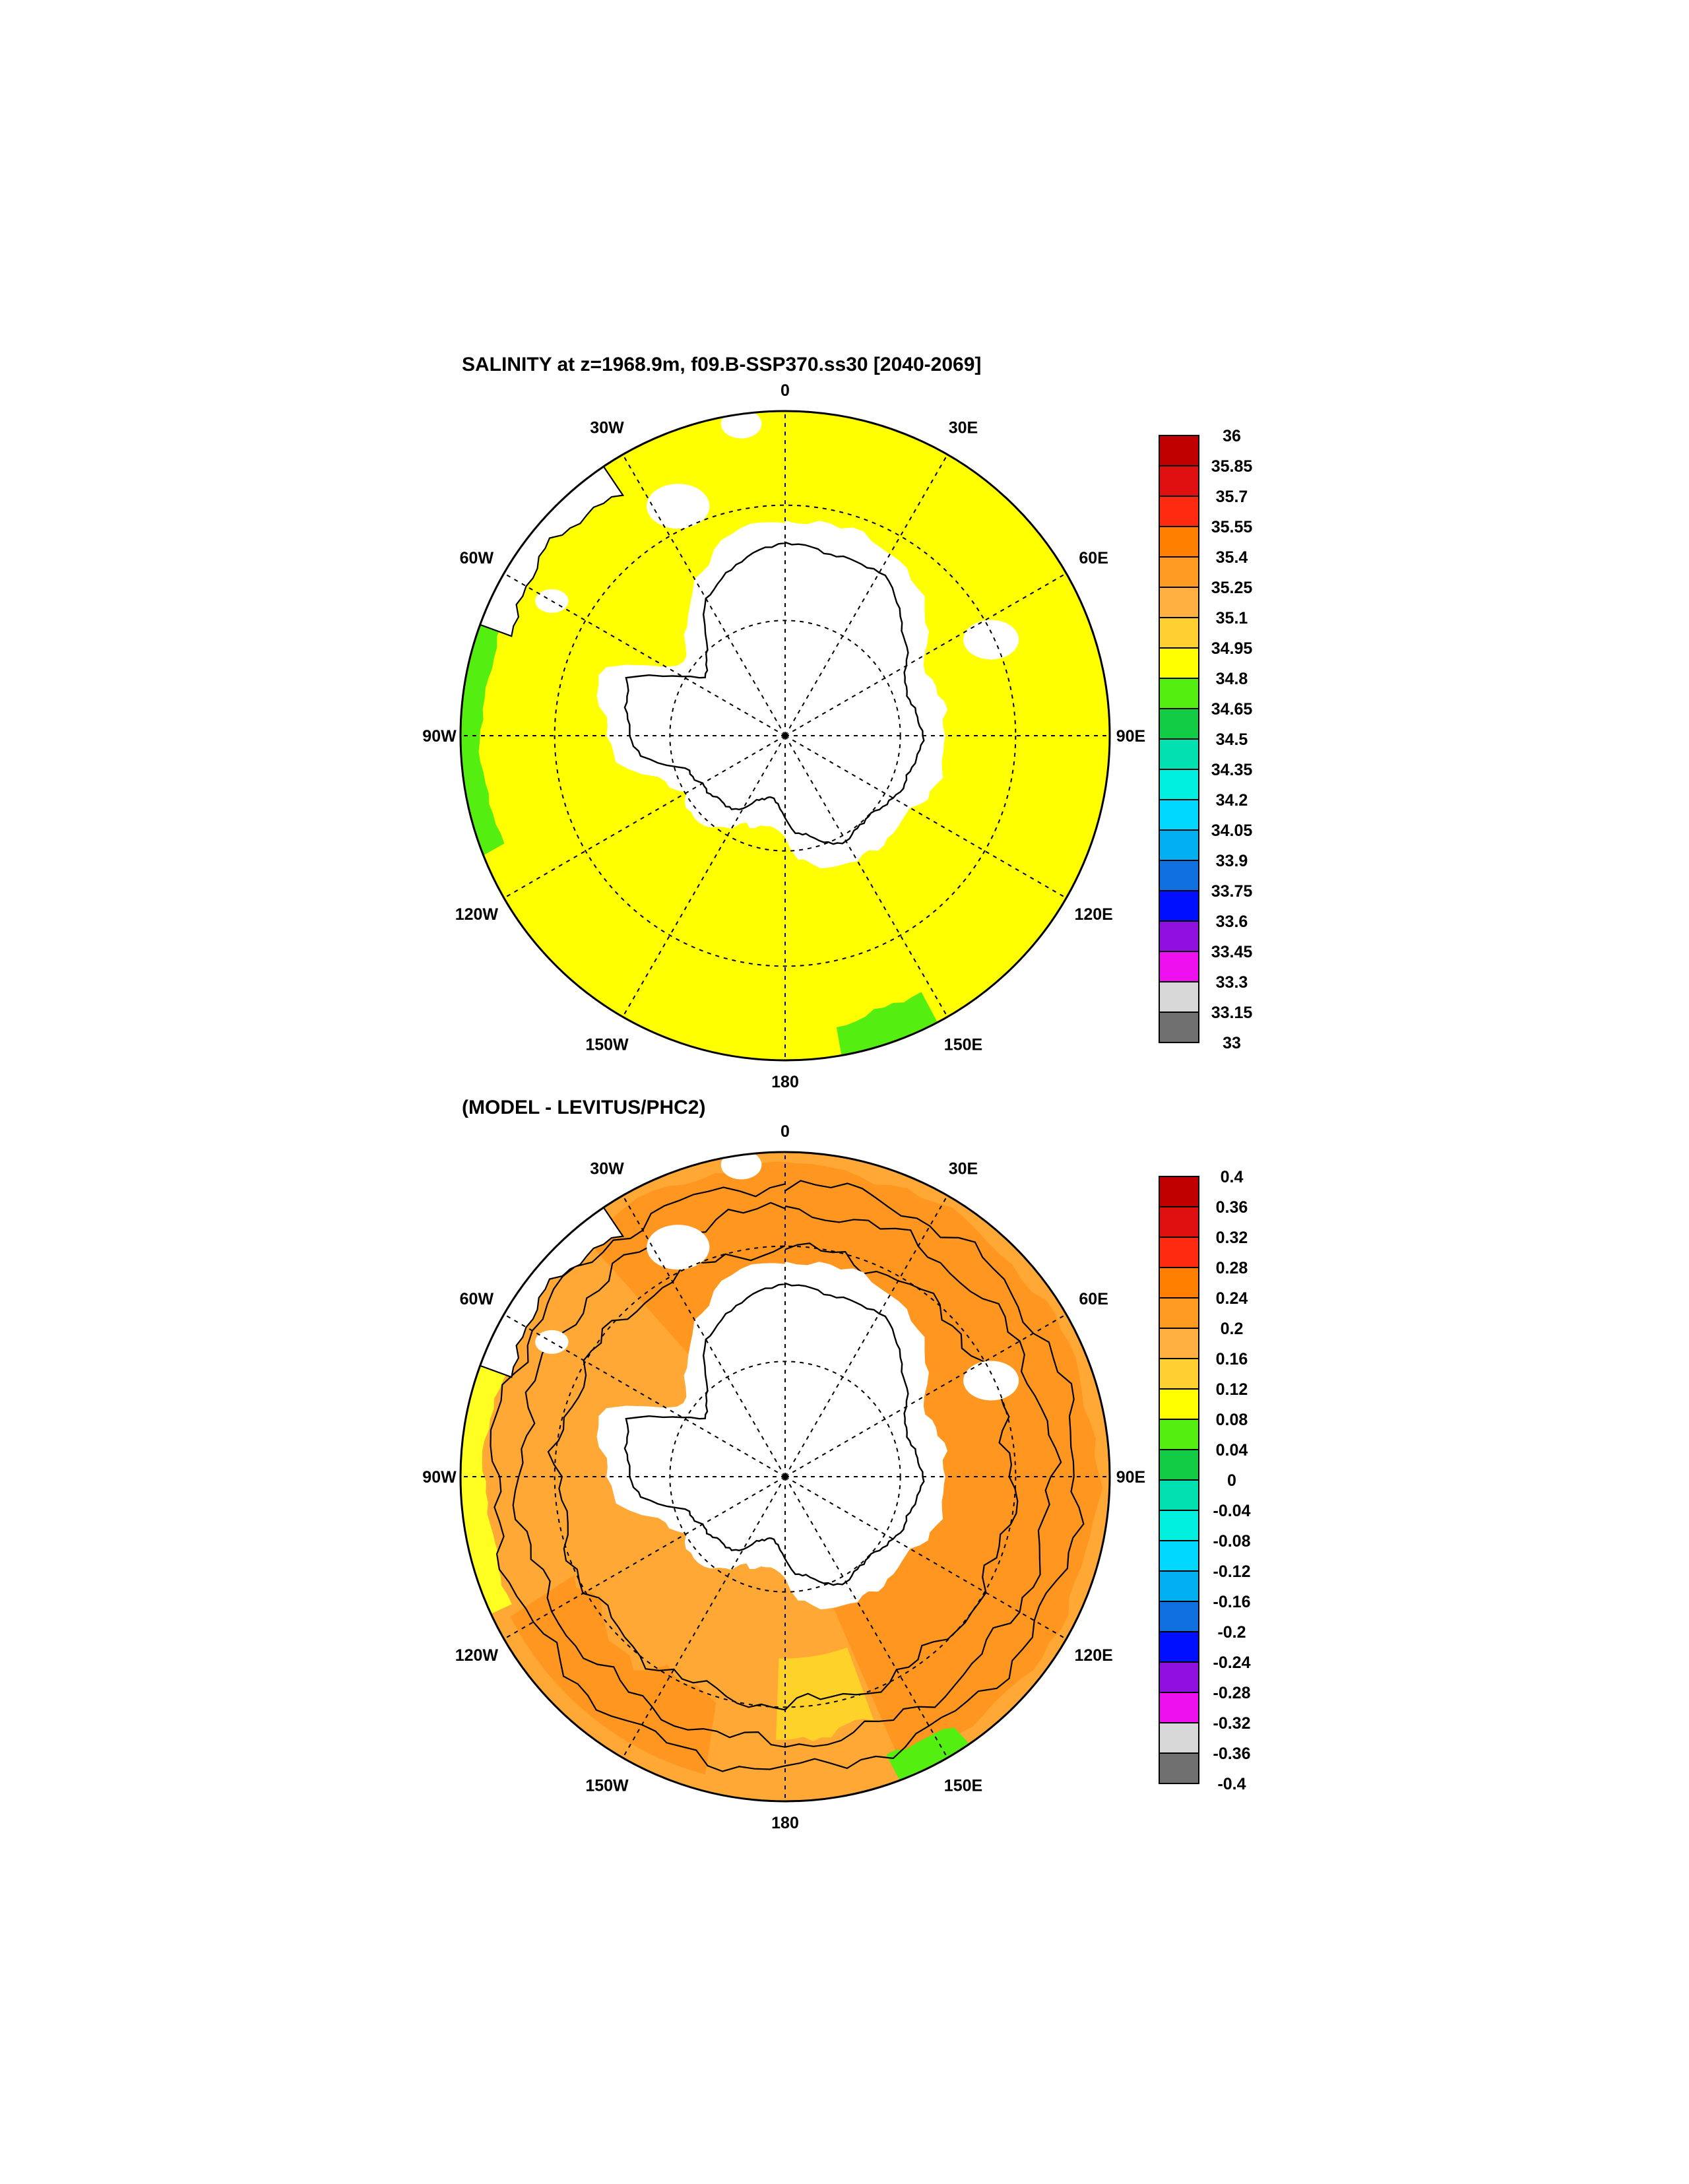 The width and height of the screenshot is (1689, 2184). Describe the element at coordinates (1232, 1177) in the screenshot. I see `colorbar-label: 0.4` at that location.